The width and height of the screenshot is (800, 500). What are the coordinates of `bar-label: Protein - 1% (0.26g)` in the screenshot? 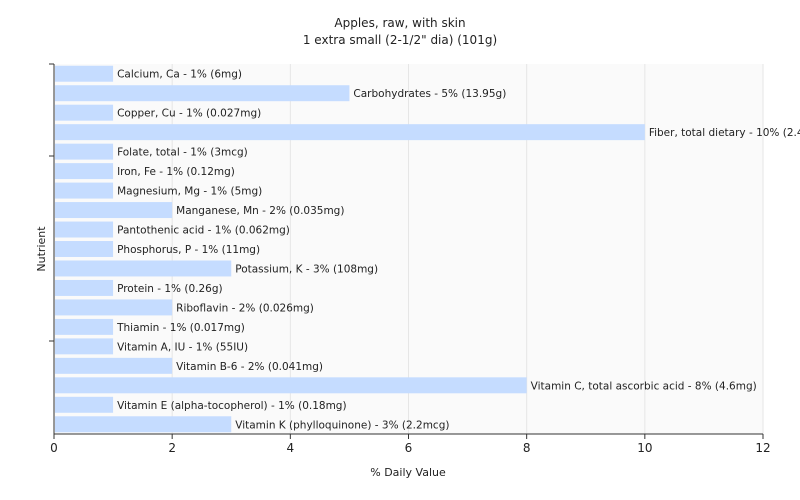 It's located at (170, 289).